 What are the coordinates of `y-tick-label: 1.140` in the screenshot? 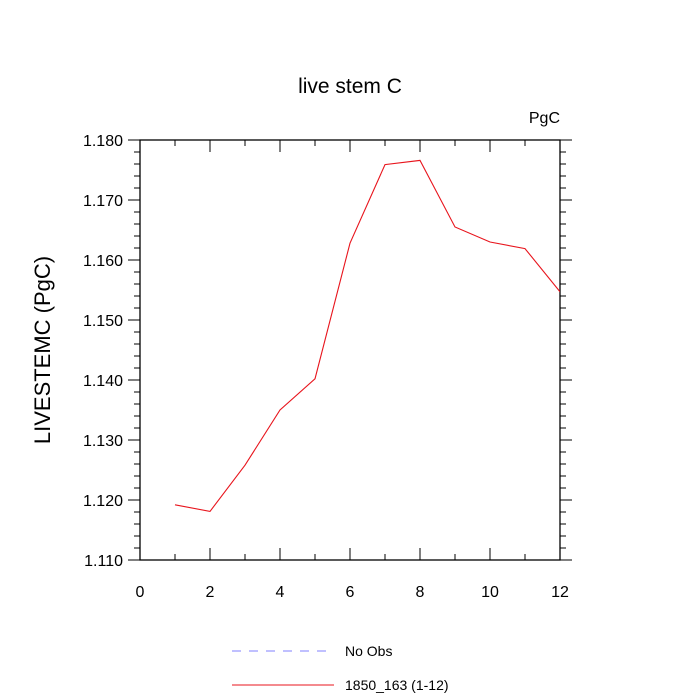 It's located at (103, 381).